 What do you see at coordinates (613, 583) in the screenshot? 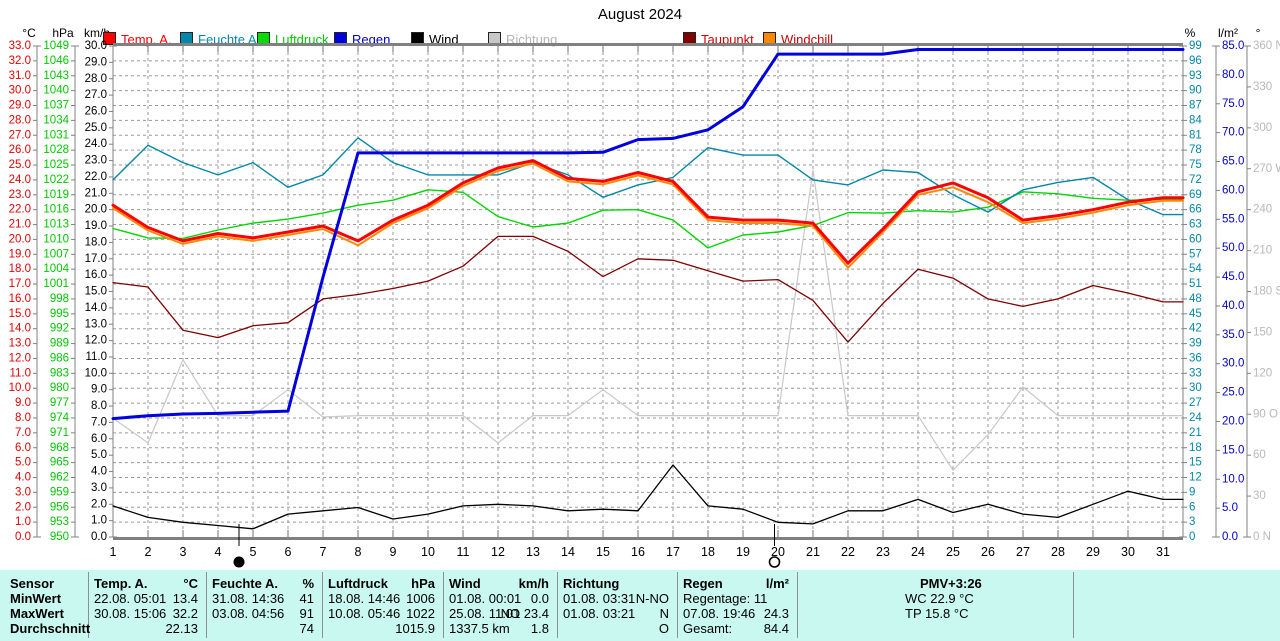
I see `table-col-unit` at bounding box center [613, 583].